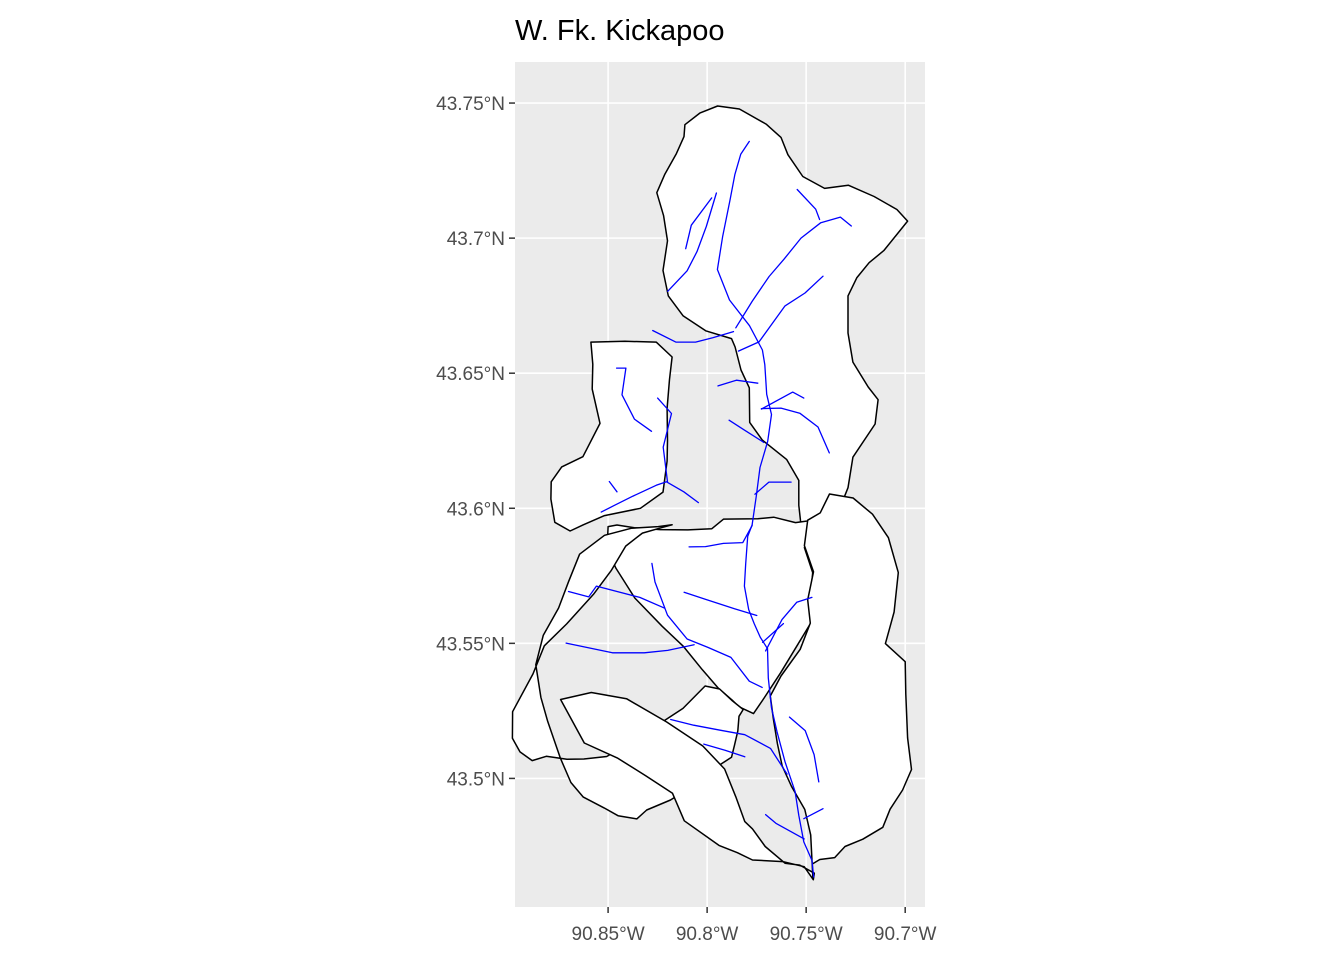 The height and width of the screenshot is (960, 1344). What do you see at coordinates (470, 644) in the screenshot?
I see `y-tick-label-4: 43.55°N` at bounding box center [470, 644].